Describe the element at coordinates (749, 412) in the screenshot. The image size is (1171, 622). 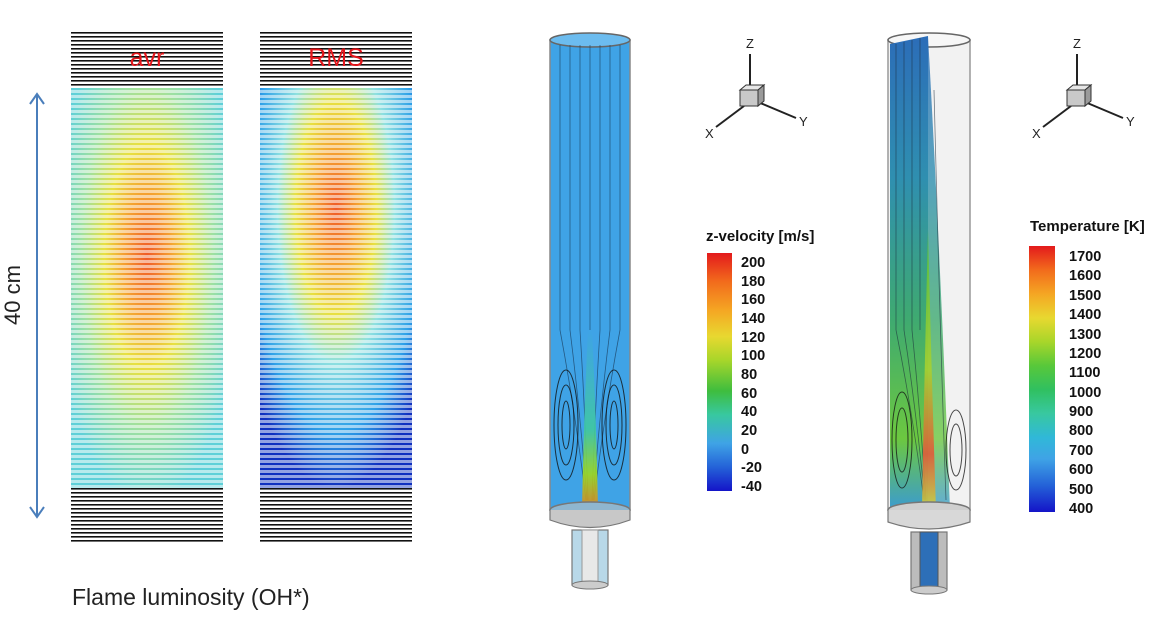
I see `velocity-tick: 40` at that location.